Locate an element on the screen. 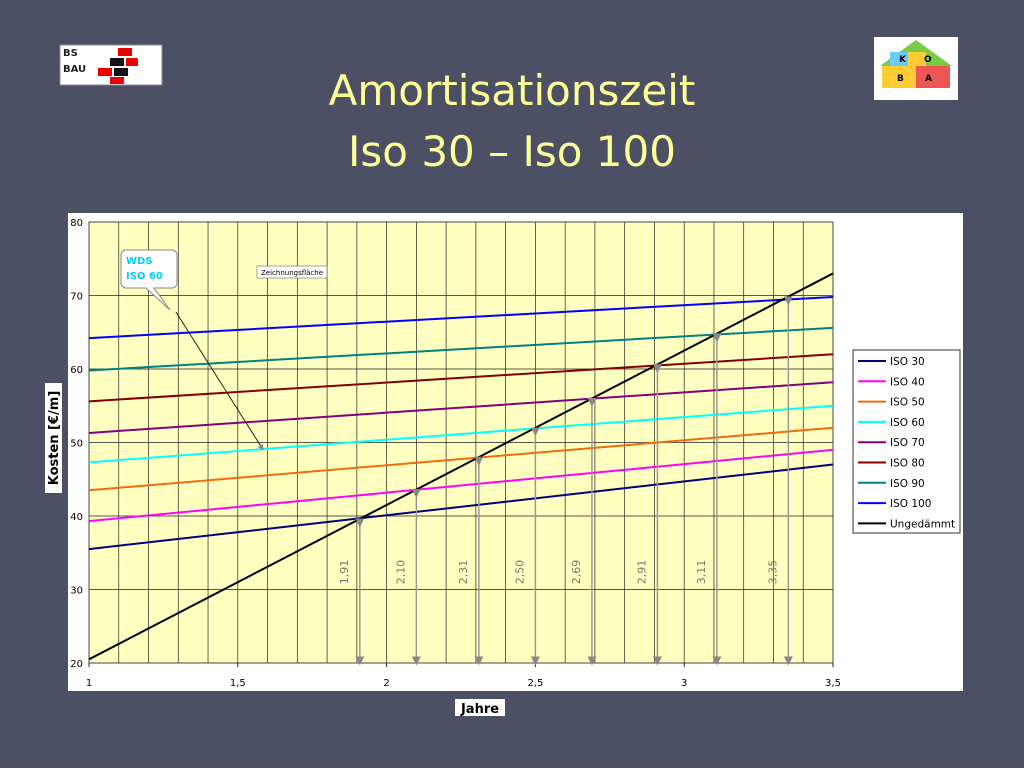 Image resolution: width=1024 pixels, height=772 pixels. legend-label: ISO 50 is located at coordinates (907, 403).